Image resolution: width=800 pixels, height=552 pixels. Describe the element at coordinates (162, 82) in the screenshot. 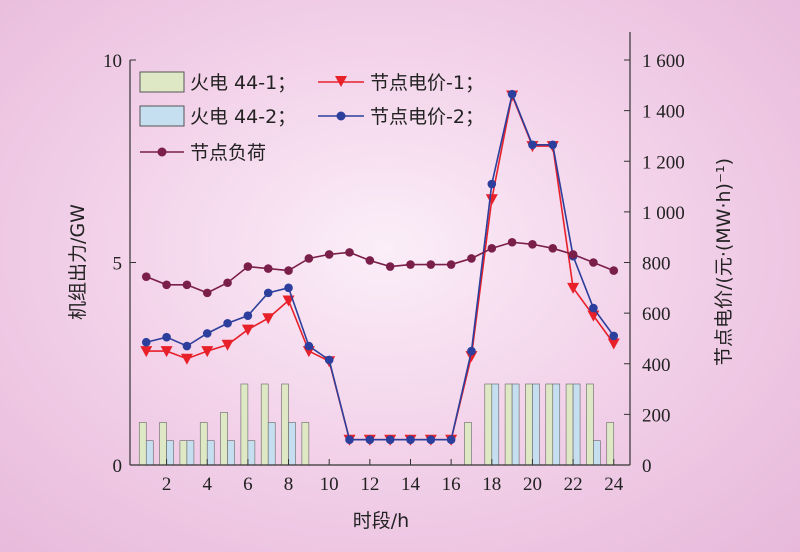

I see `legend-swatch-bar1` at that location.